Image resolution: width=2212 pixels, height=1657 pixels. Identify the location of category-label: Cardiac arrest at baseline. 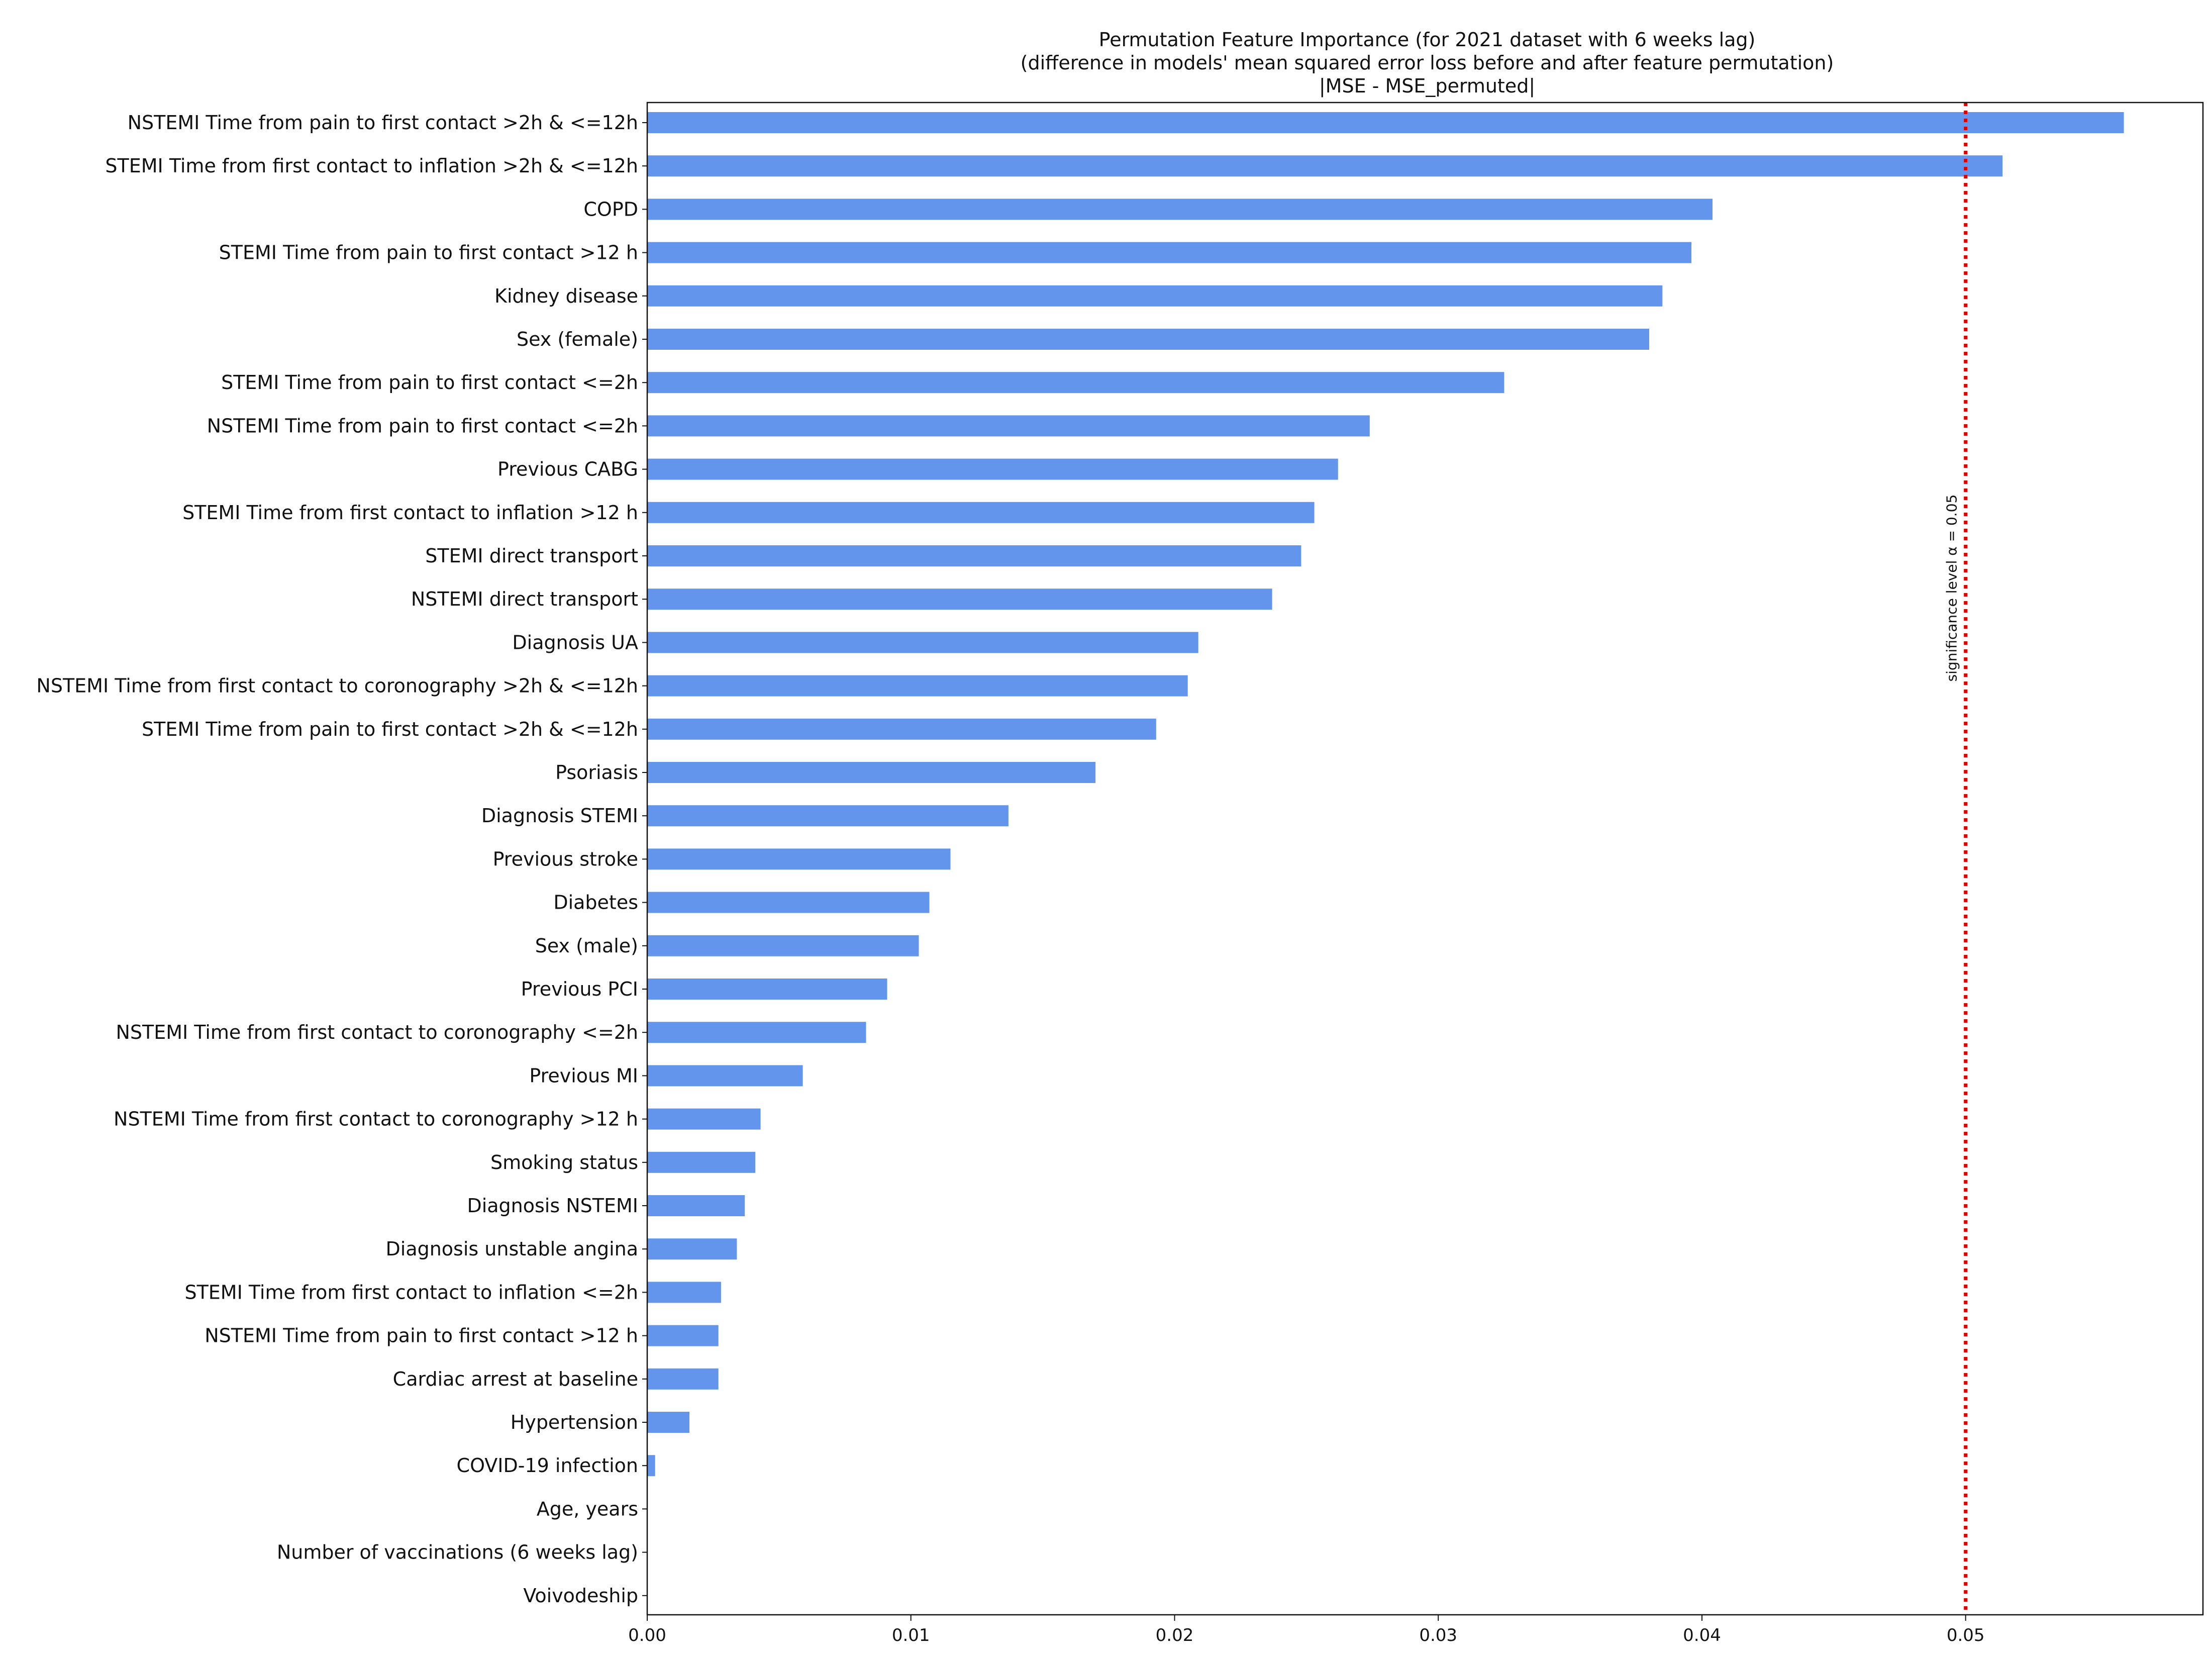
(515, 1379).